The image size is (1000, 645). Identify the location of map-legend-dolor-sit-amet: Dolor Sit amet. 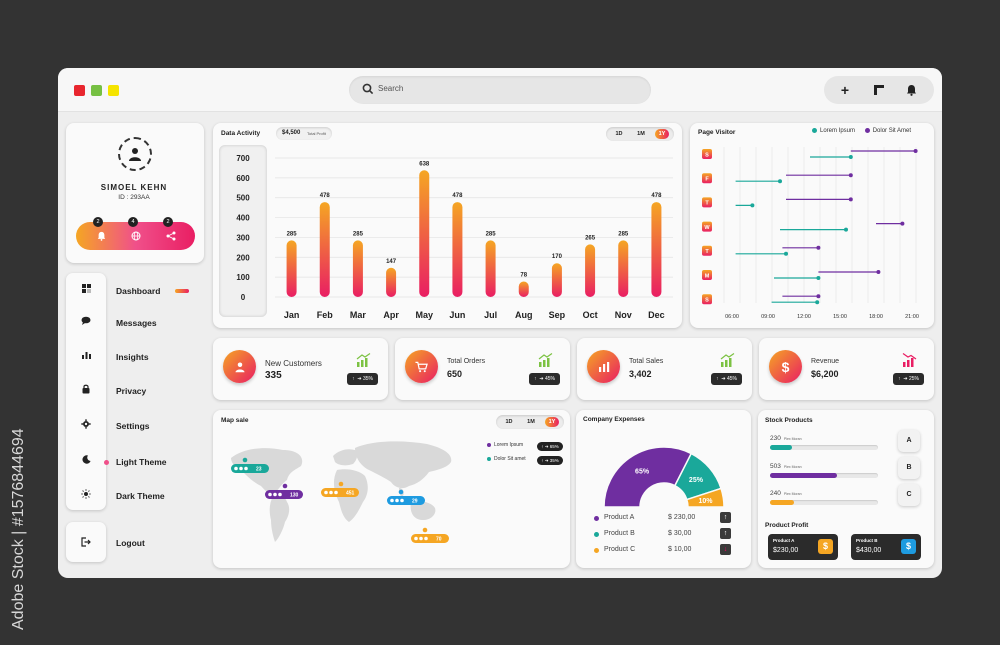
(510, 459).